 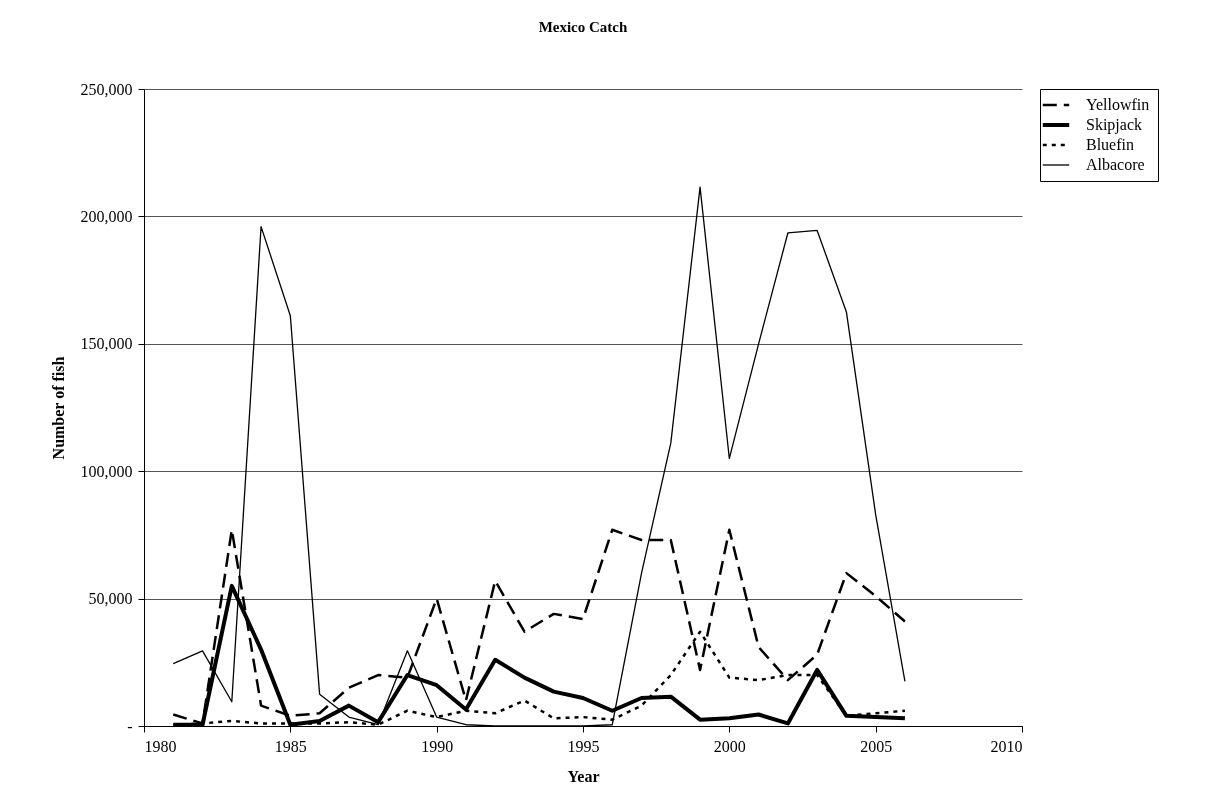 I want to click on chart-title: Mexico Catch, so click(x=583, y=27).